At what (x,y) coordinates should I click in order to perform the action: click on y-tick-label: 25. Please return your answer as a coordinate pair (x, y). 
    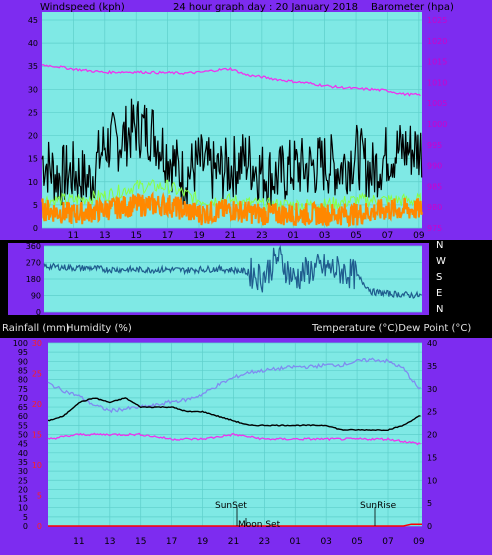
    Looking at the image, I should click on (33, 112).